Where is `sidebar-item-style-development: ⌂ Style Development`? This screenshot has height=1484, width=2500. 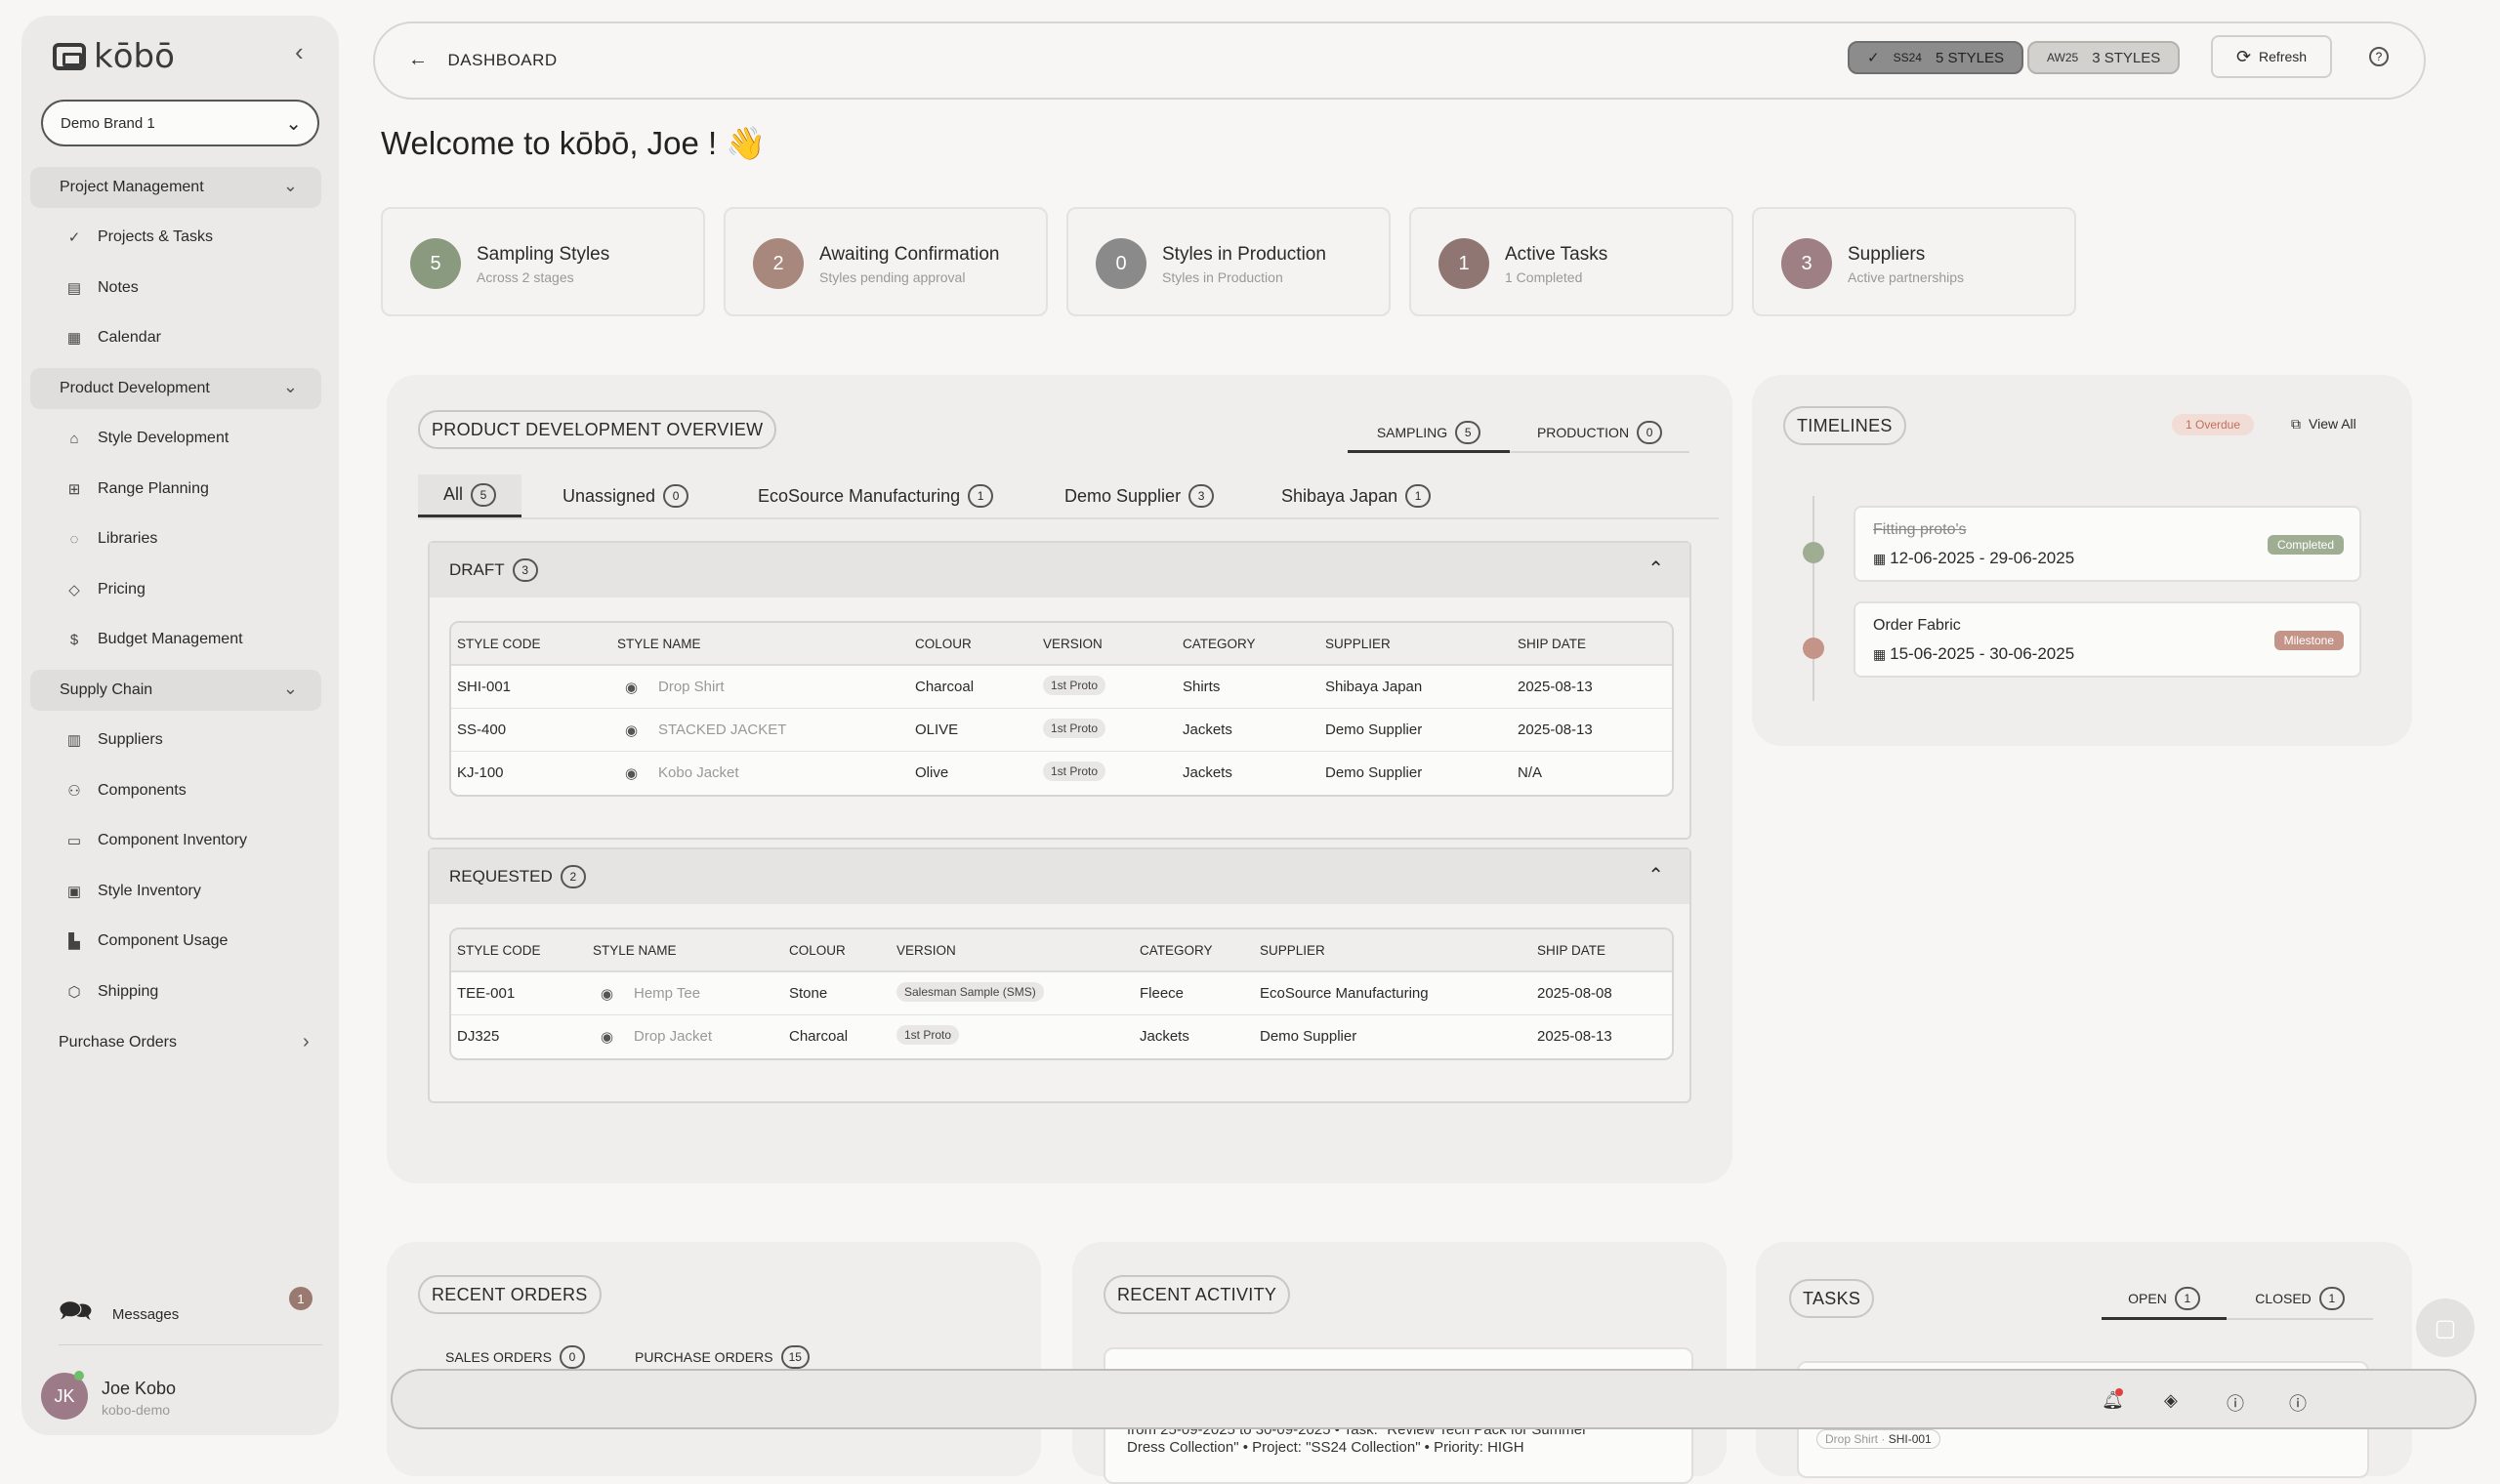 sidebar-item-style-development: ⌂ Style Development is located at coordinates (146, 439).